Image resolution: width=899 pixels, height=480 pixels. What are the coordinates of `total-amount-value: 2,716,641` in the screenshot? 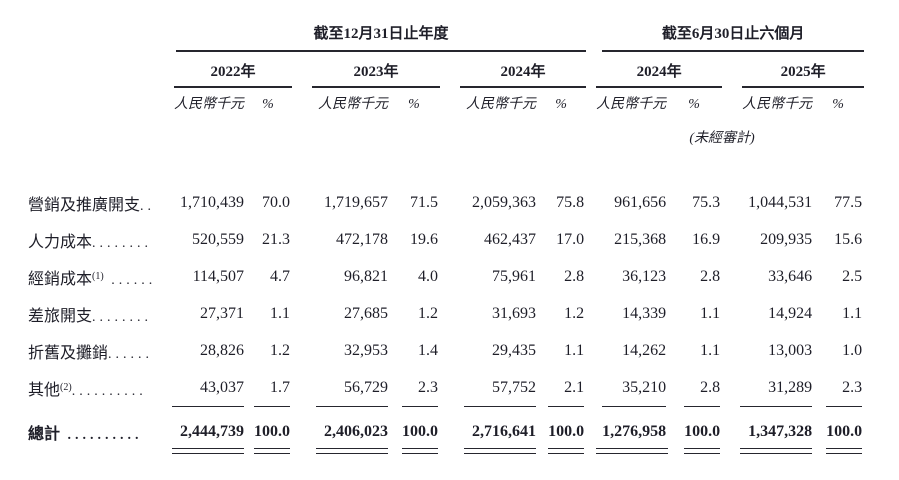 It's located at (504, 431).